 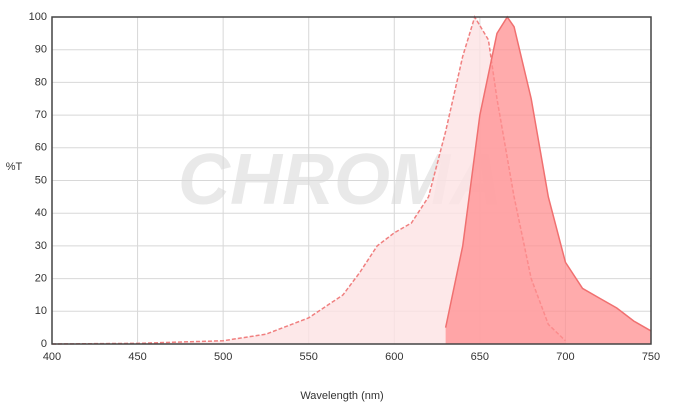 I want to click on y-tick-label: 10, so click(x=41, y=311).